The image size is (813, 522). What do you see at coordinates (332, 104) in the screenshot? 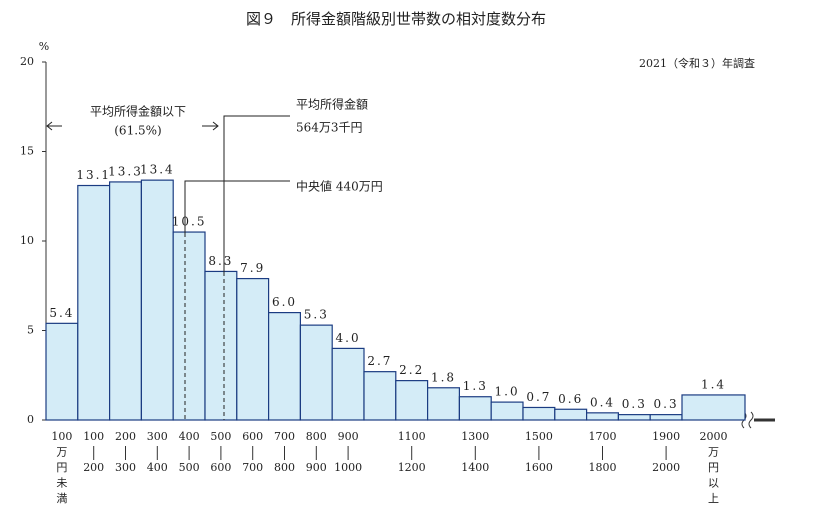
I see `mean-label: 平均所得金額` at bounding box center [332, 104].